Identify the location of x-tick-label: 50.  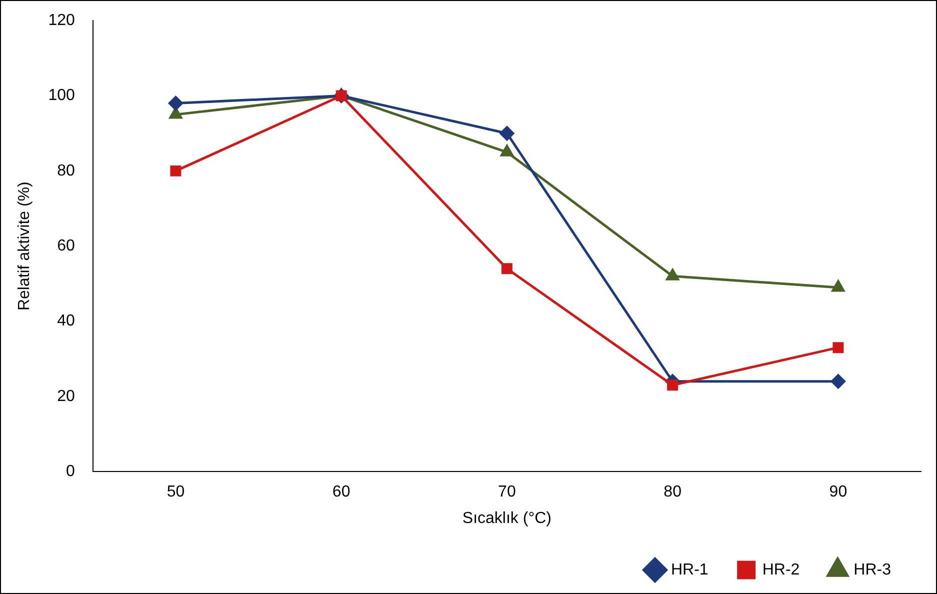
(175, 492).